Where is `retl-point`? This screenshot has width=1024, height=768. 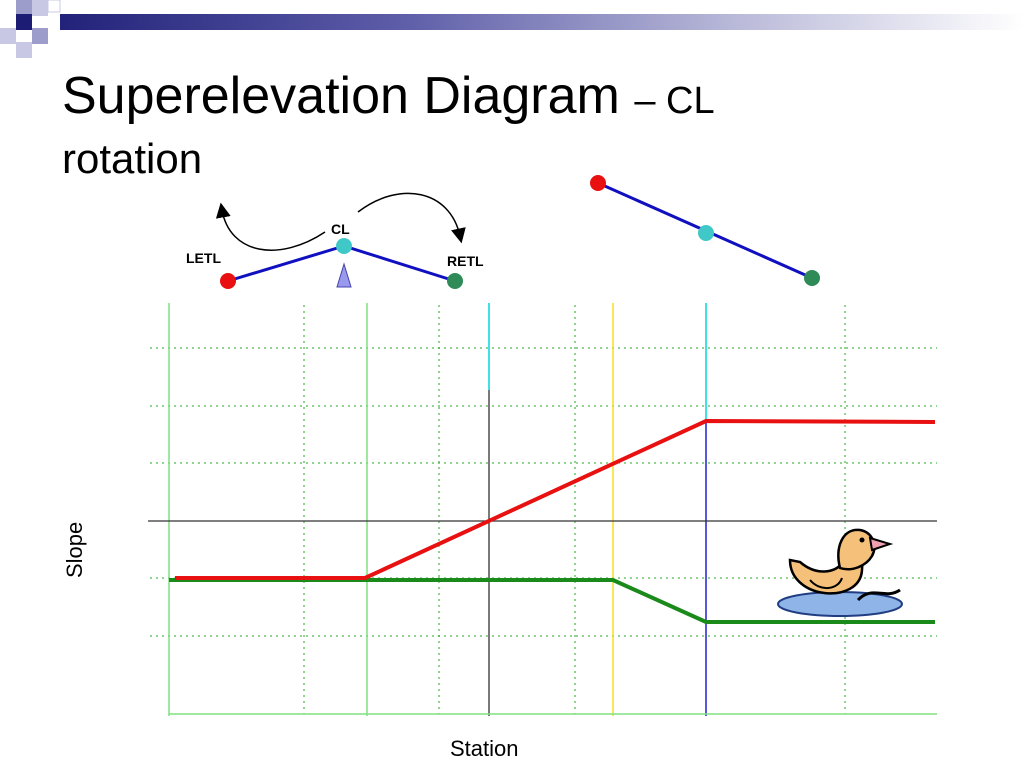
retl-point is located at coordinates (455, 281).